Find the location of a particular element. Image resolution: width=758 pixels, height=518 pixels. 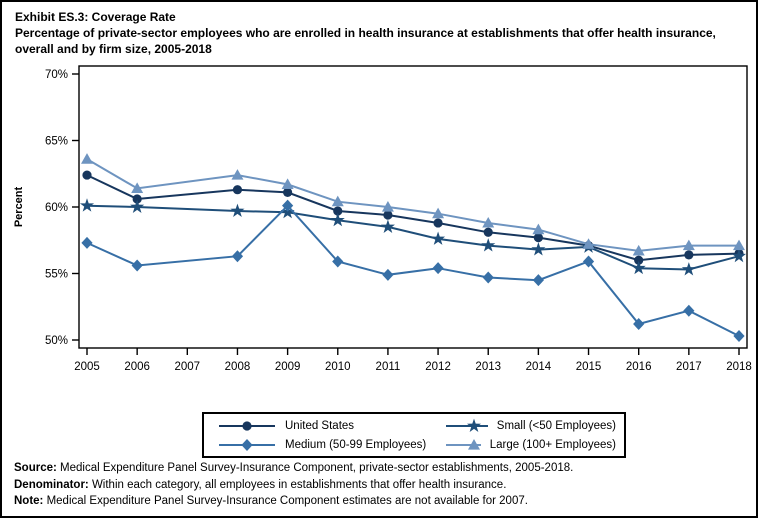

x-tick-label: 2013 is located at coordinates (488, 367).